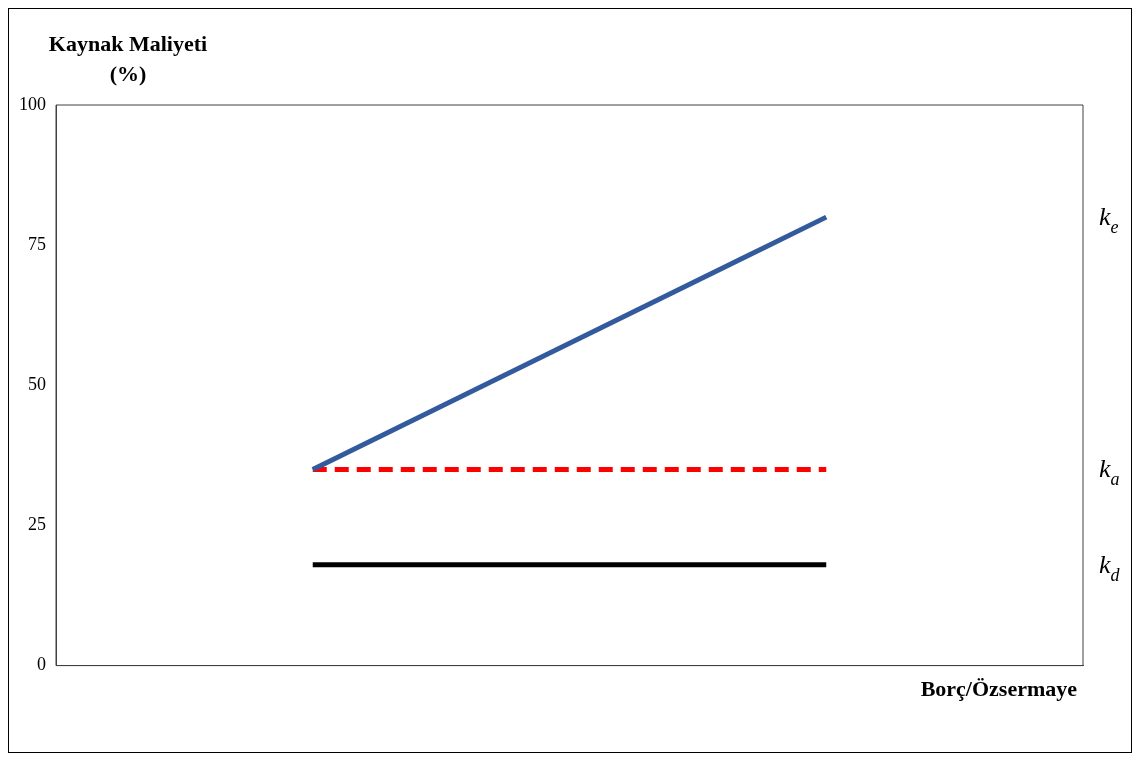  Describe the element at coordinates (41, 664) in the screenshot. I see `y-tick-label: 0` at that location.